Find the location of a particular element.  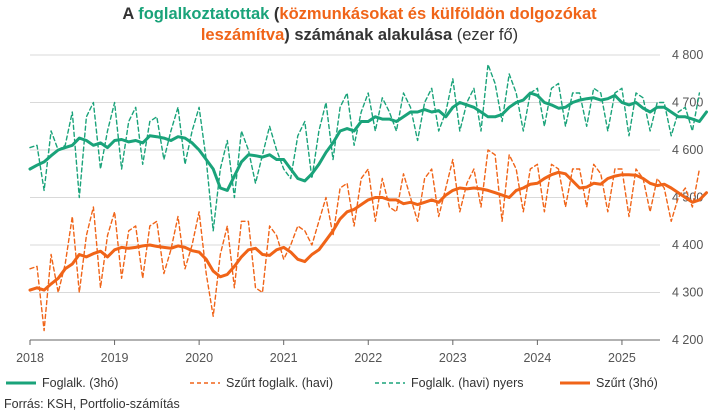

x-tick-label: 2020 is located at coordinates (199, 358).